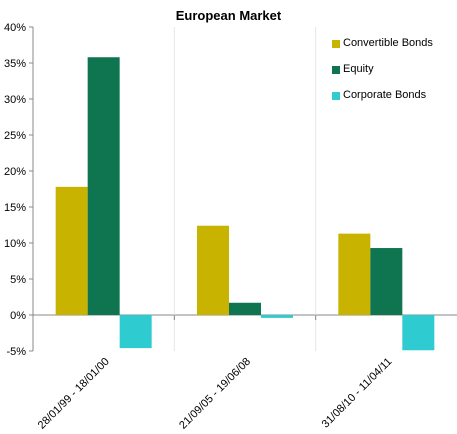 The width and height of the screenshot is (457, 434). What do you see at coordinates (15, 100) in the screenshot?
I see `y-tick-label: 30%` at bounding box center [15, 100].